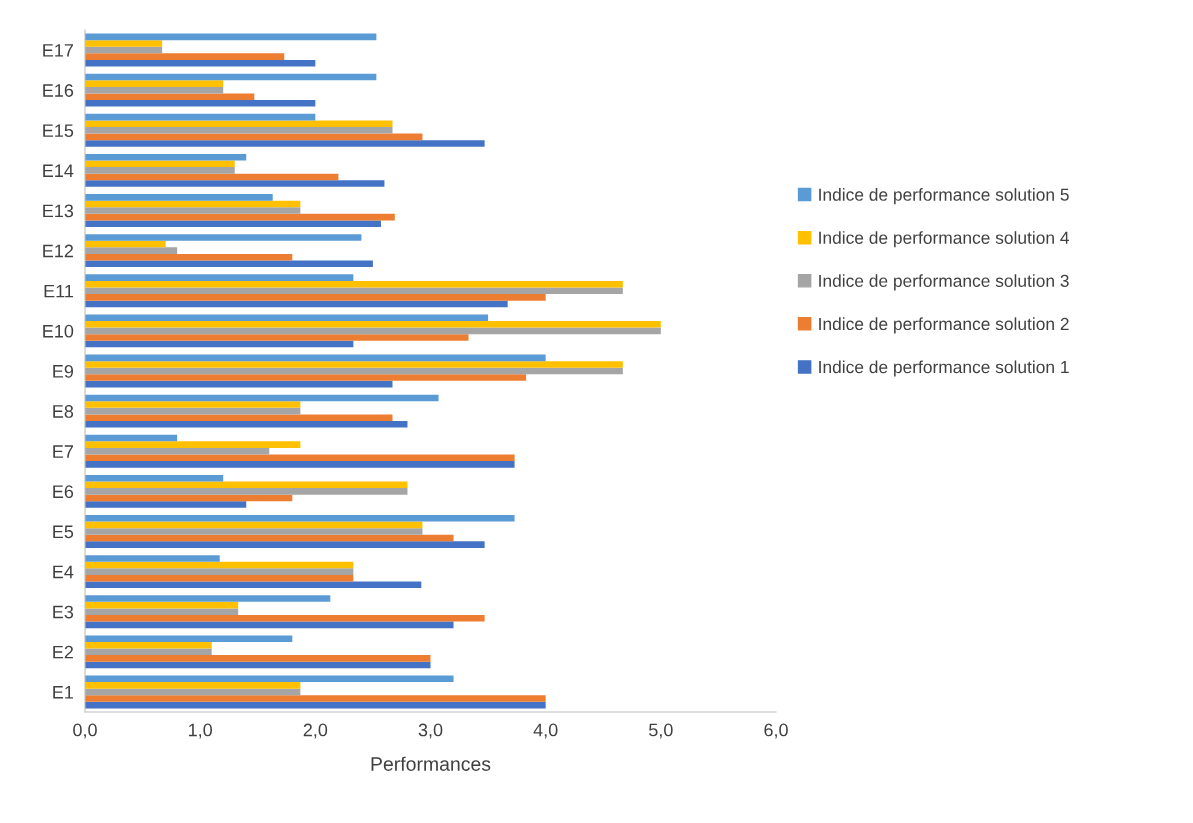 Image resolution: width=1193 pixels, height=823 pixels. I want to click on x-tick-label: 5,0, so click(661, 731).